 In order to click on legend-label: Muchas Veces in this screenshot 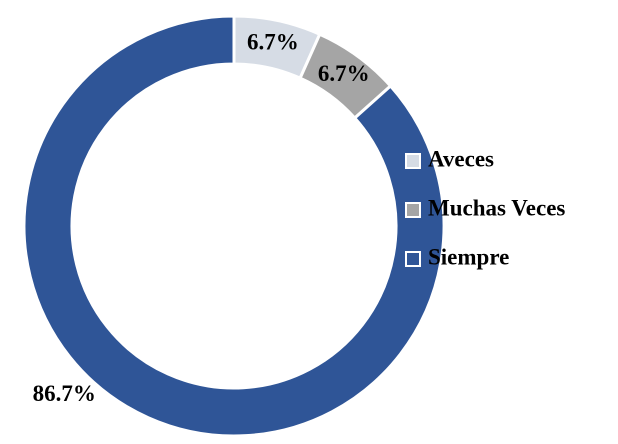, I will do `click(496, 207)`.